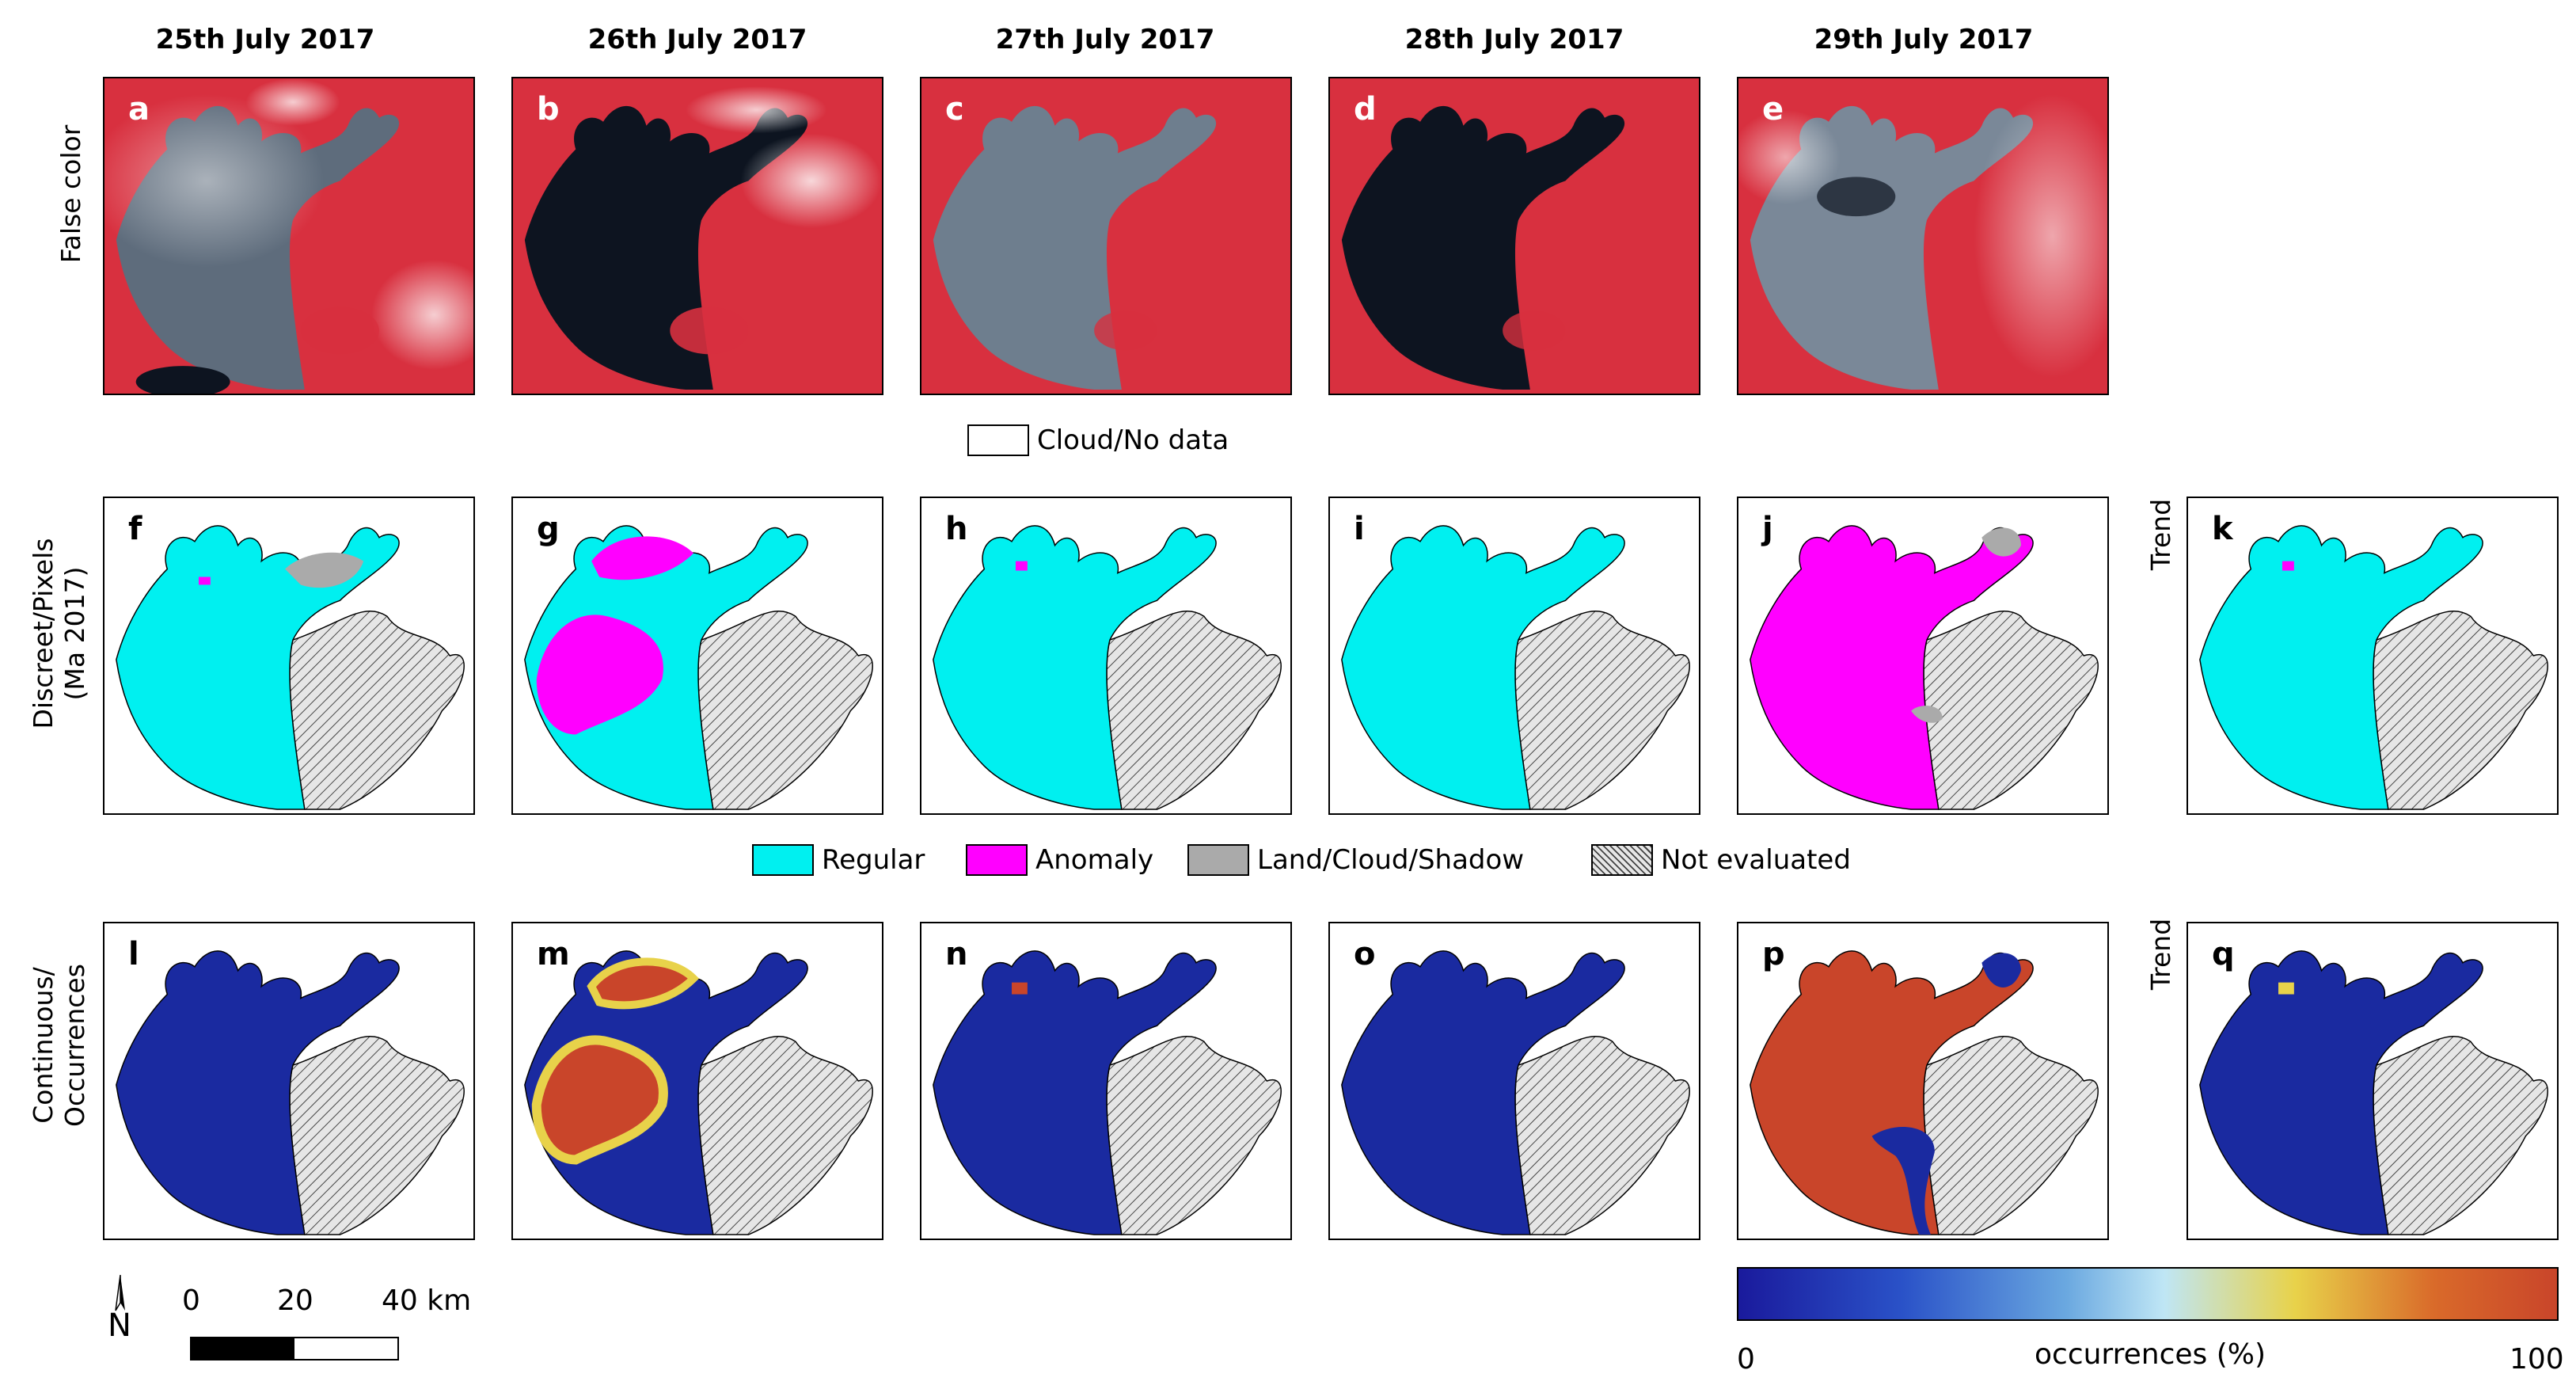  I want to click on panel-label-g: g, so click(548, 529).